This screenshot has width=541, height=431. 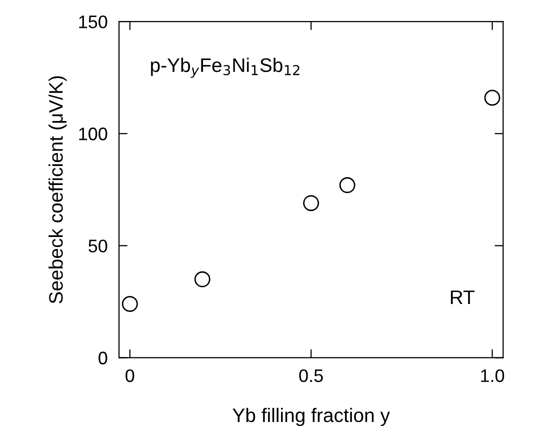 I want to click on annotation: p-Yb$_{y}$Fe$_{3}$Ni$_{1}$Sb$_{12}$, so click(x=225, y=68).